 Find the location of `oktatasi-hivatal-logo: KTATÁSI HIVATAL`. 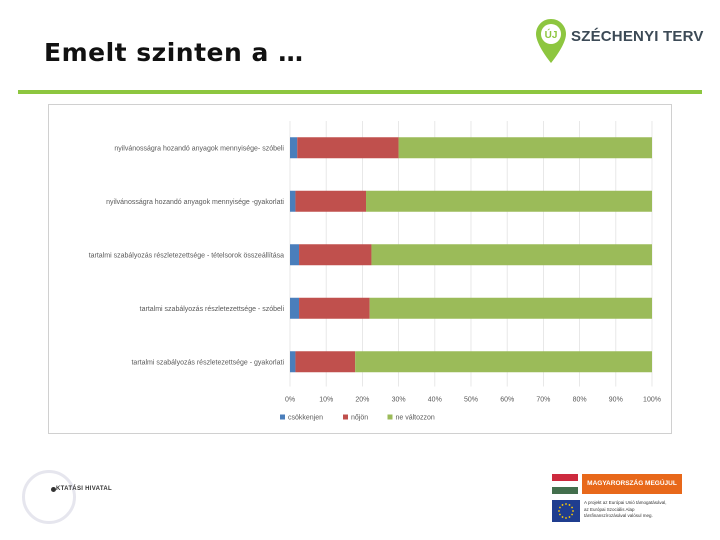

oktatasi-hivatal-logo: KTATÁSI HIVATAL is located at coordinates (77, 498).